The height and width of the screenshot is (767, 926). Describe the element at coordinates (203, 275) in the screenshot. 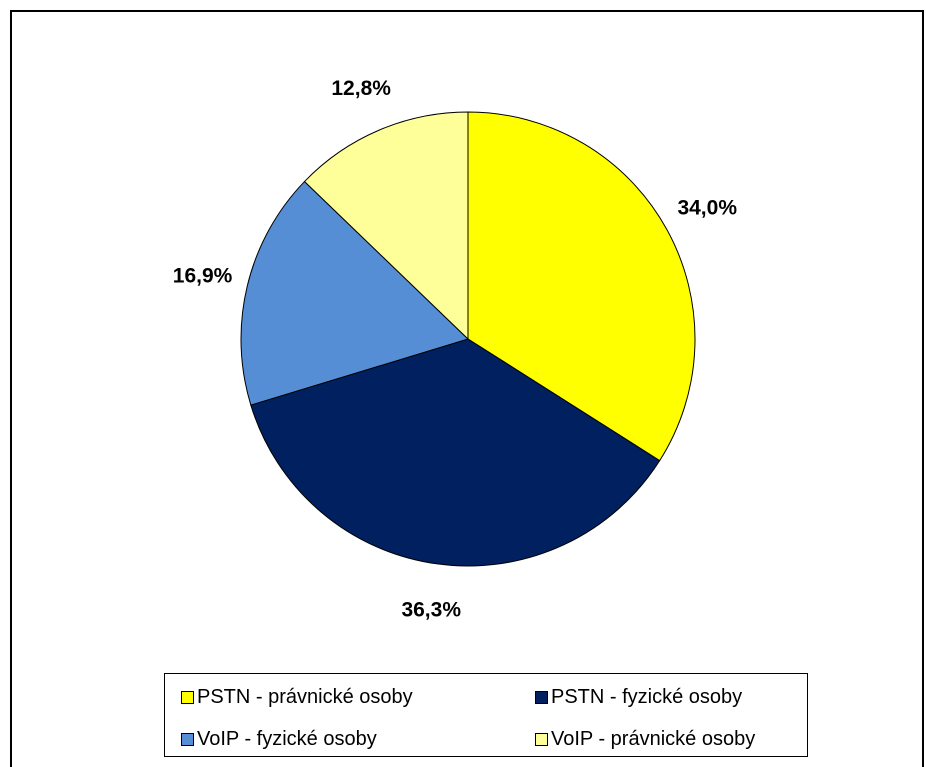

I see `pie-data-label-3: 16,9%` at that location.